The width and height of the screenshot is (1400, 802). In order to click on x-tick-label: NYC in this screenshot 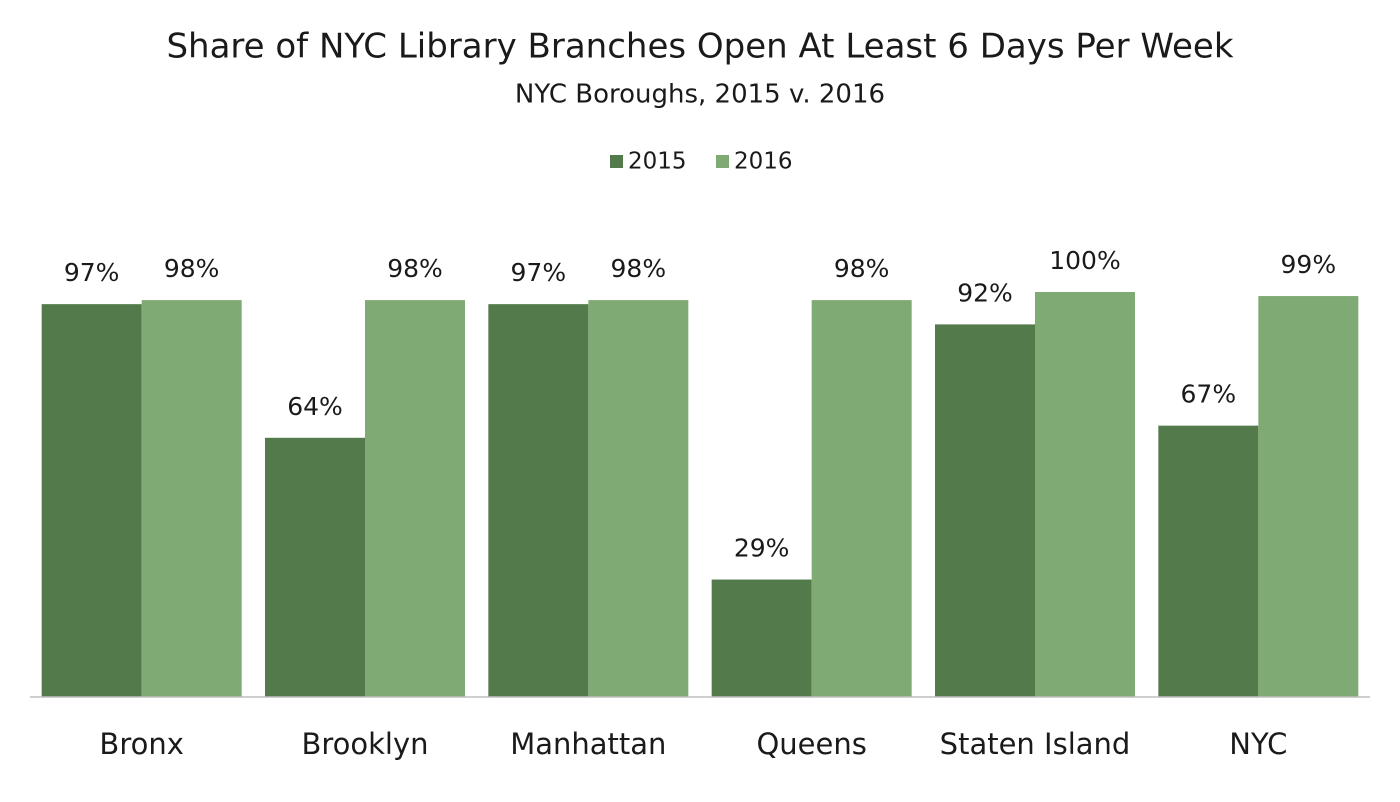, I will do `click(1258, 744)`.